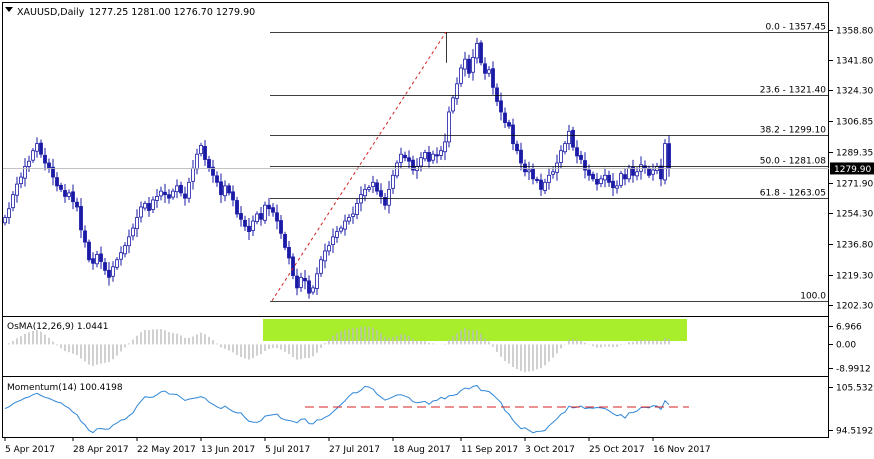  What do you see at coordinates (813, 297) in the screenshot?
I see `fib-level-label: 100.0` at bounding box center [813, 297].